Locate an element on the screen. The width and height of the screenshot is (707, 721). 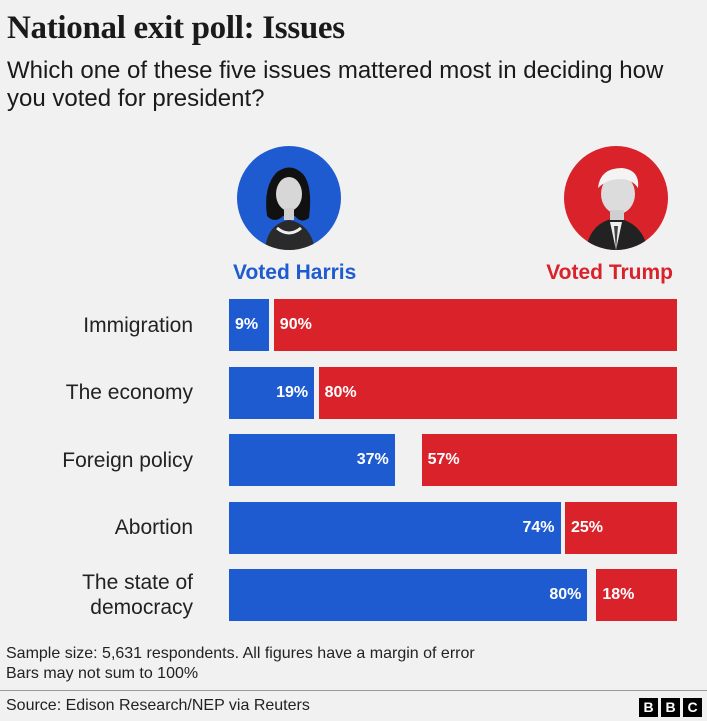
bbc-logo: B B C is located at coordinates (670, 707).